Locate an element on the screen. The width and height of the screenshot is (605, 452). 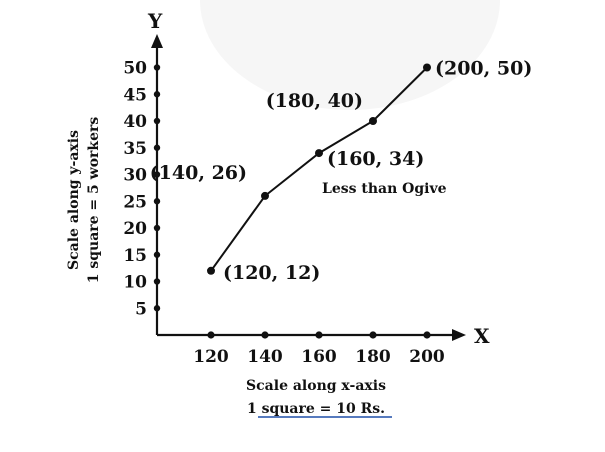
y-scale-line1: Scale along y-axis is located at coordinates (74, 200).